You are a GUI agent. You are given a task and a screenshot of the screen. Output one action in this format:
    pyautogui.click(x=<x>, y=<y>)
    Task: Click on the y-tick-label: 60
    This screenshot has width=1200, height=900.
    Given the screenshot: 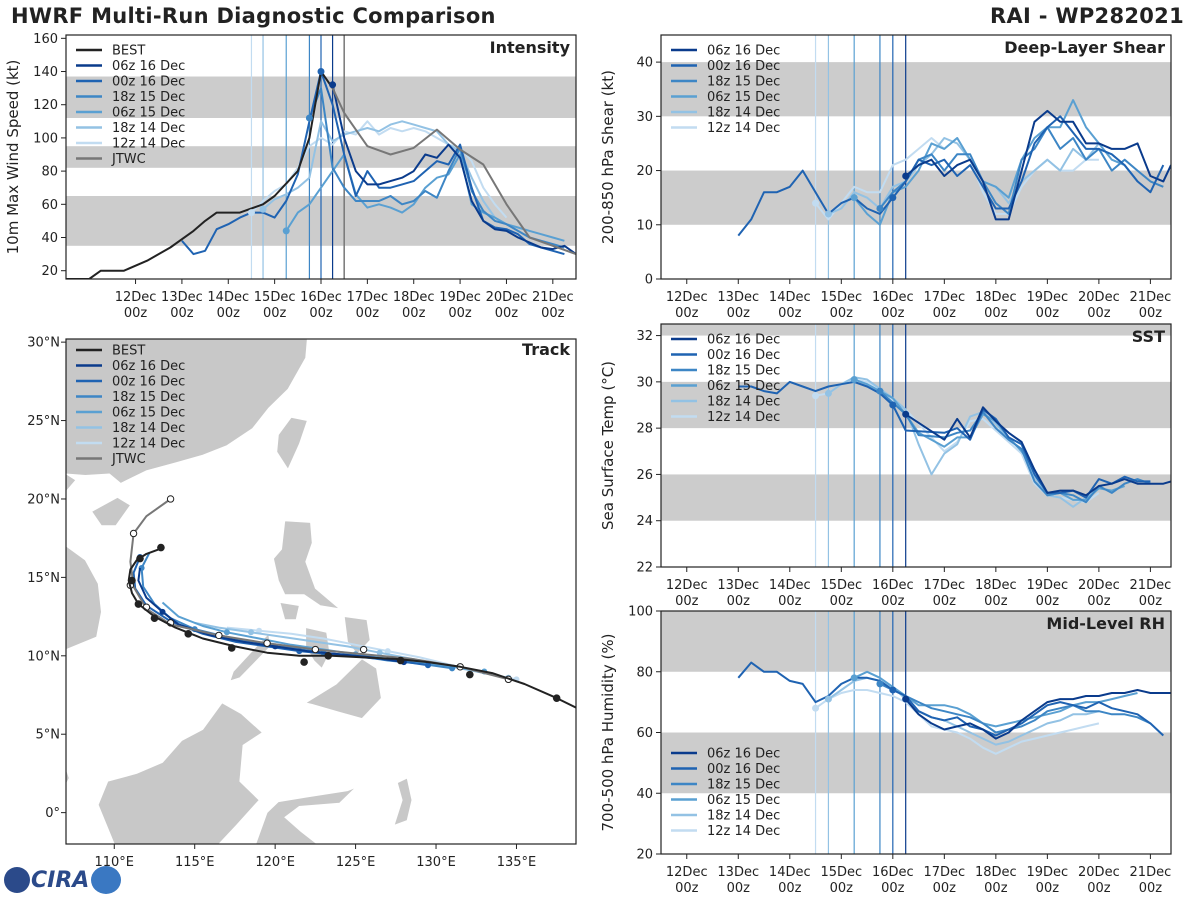 What is the action you would take?
    pyautogui.click(x=644, y=733)
    